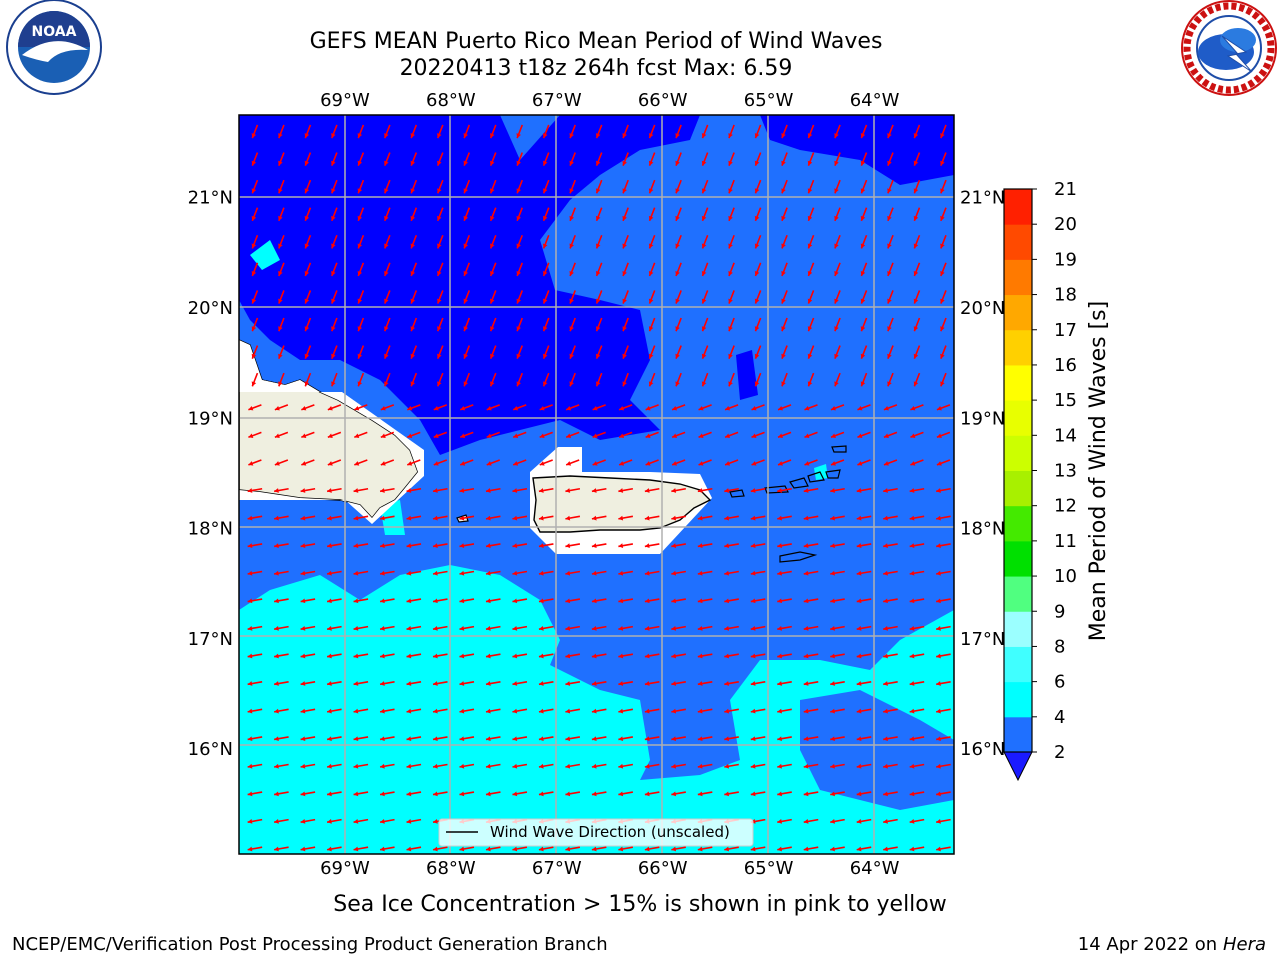  I want to click on island-vieques, so click(737, 493).